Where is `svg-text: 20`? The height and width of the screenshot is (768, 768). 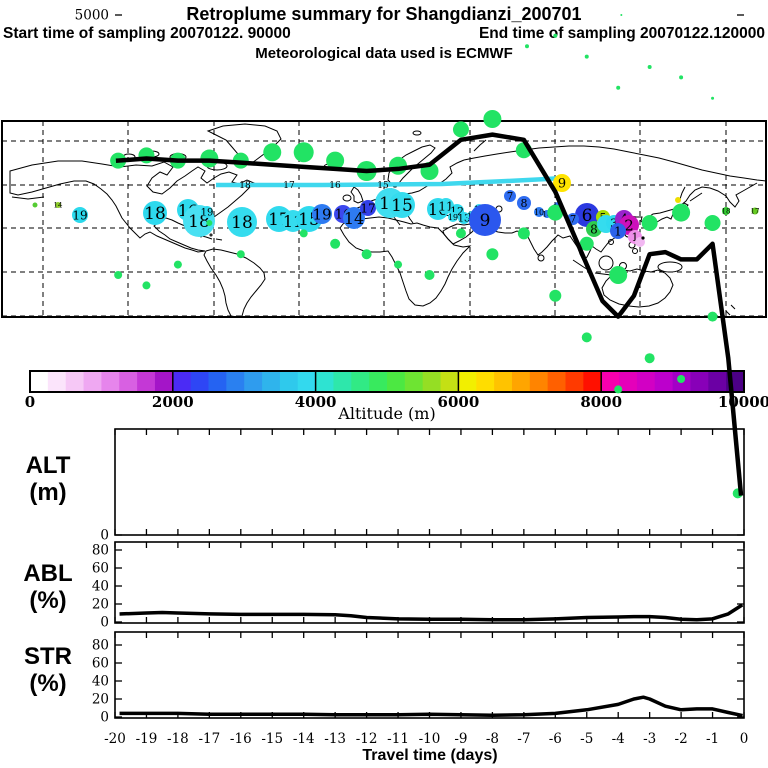 svg-text: 20 is located at coordinates (100, 605).